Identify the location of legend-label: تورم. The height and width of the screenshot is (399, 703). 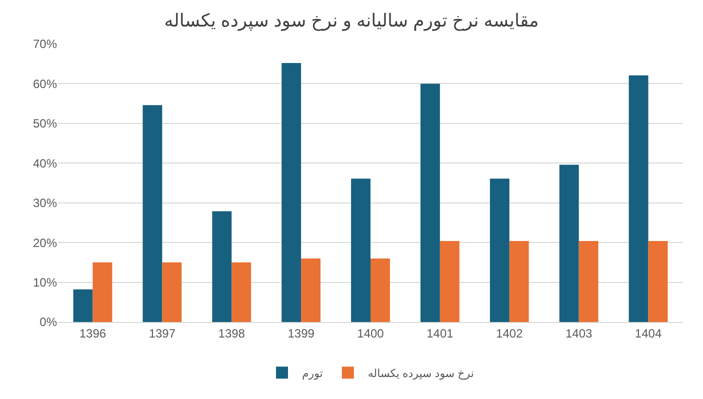
(312, 374).